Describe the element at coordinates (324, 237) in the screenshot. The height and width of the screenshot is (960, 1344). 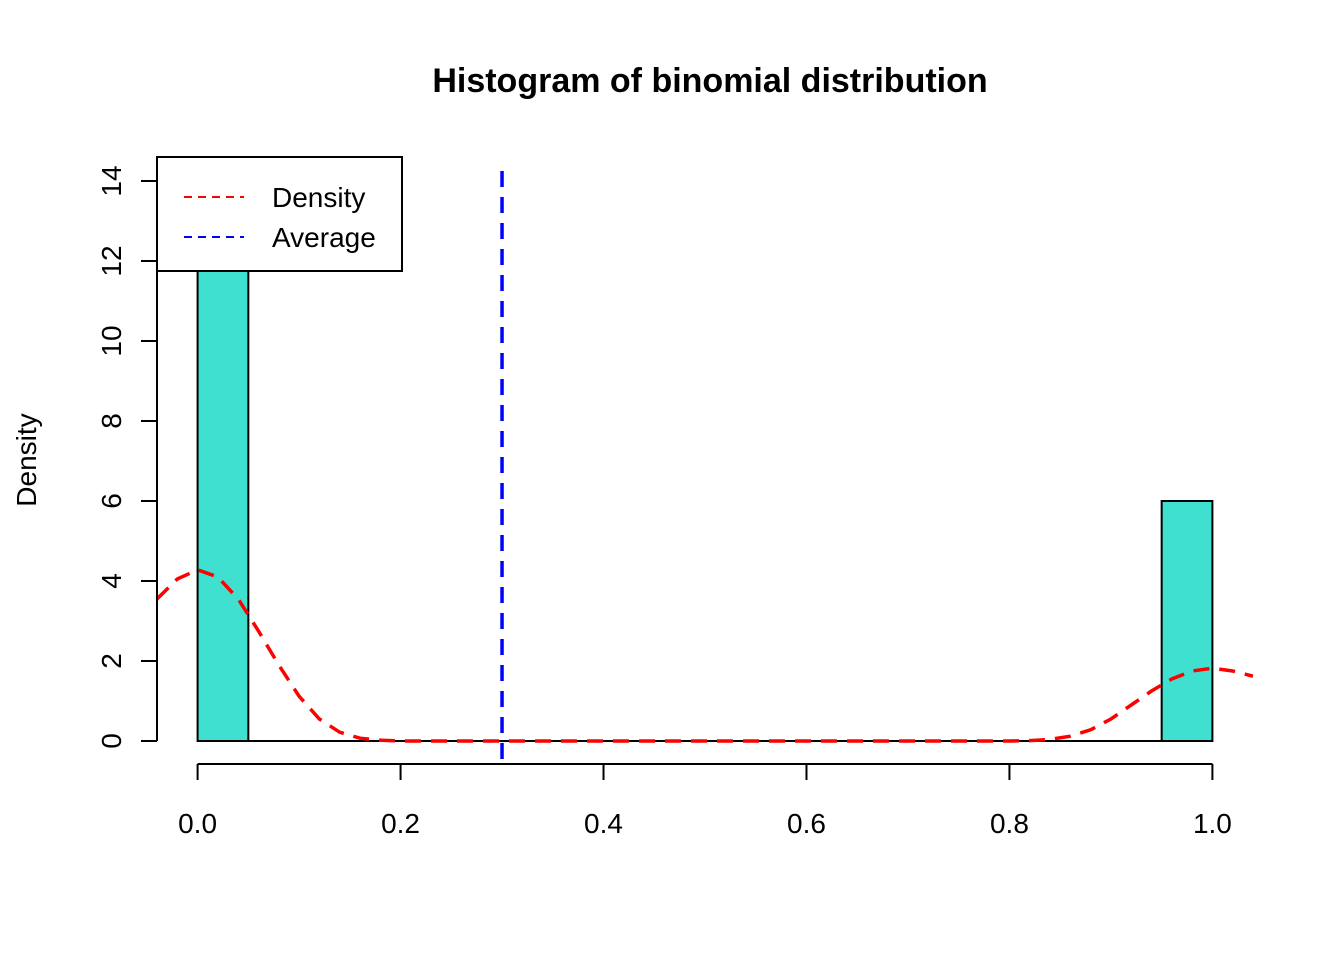
I see `legend-label-1: Average` at that location.